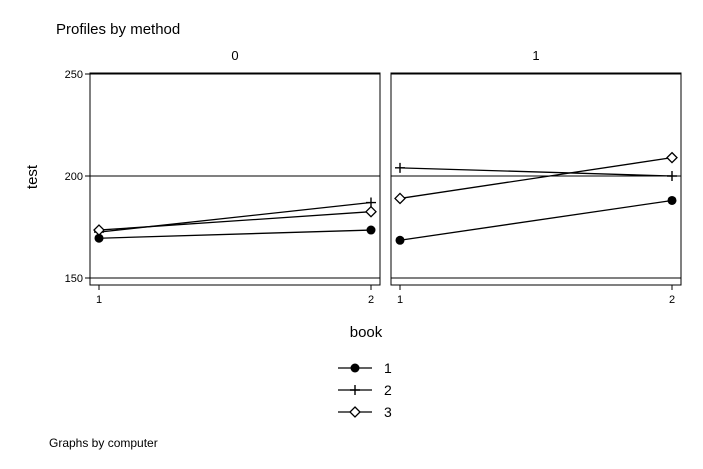 This screenshot has width=703, height=469. I want to click on x-axis-title: book, so click(366, 332).